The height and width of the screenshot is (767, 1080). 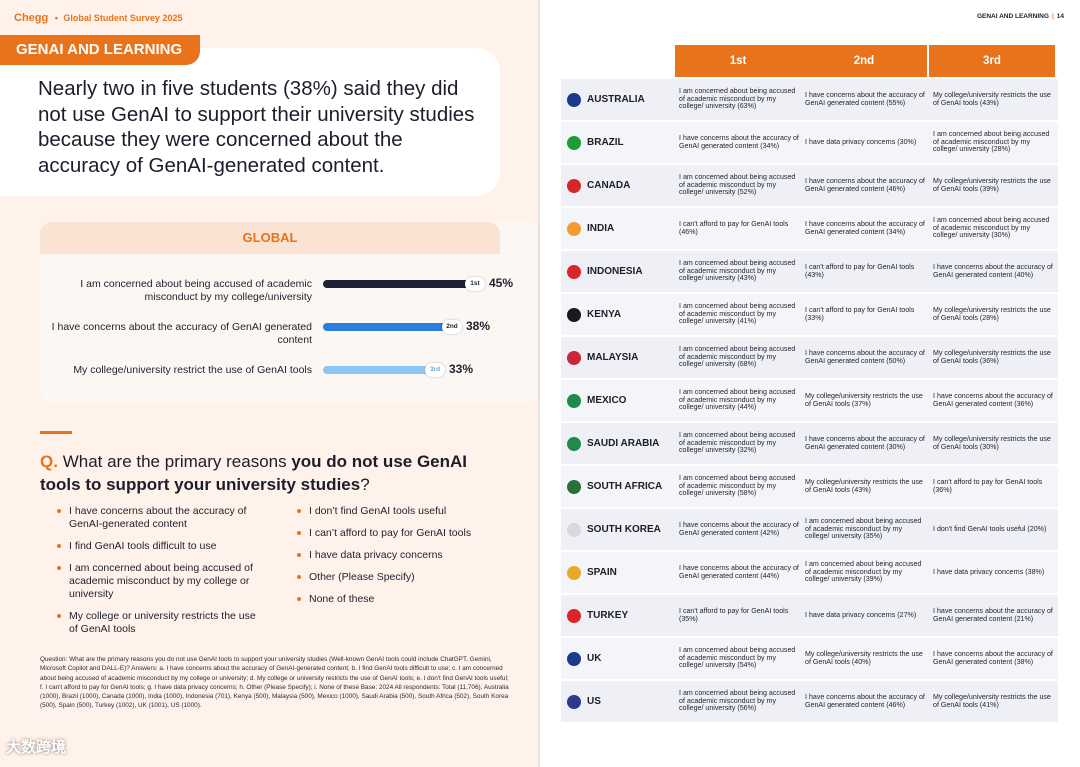 I want to click on reason-text: I have data privacy concerns (38%), so click(x=989, y=571).